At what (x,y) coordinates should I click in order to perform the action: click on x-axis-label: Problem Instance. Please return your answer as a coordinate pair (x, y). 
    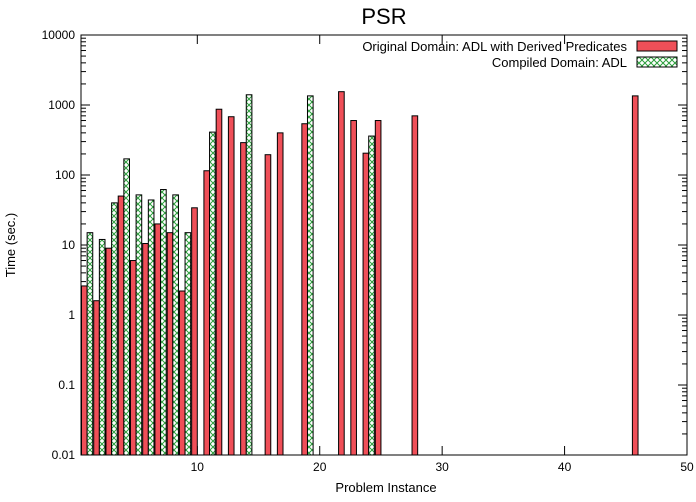
    Looking at the image, I should click on (385, 487).